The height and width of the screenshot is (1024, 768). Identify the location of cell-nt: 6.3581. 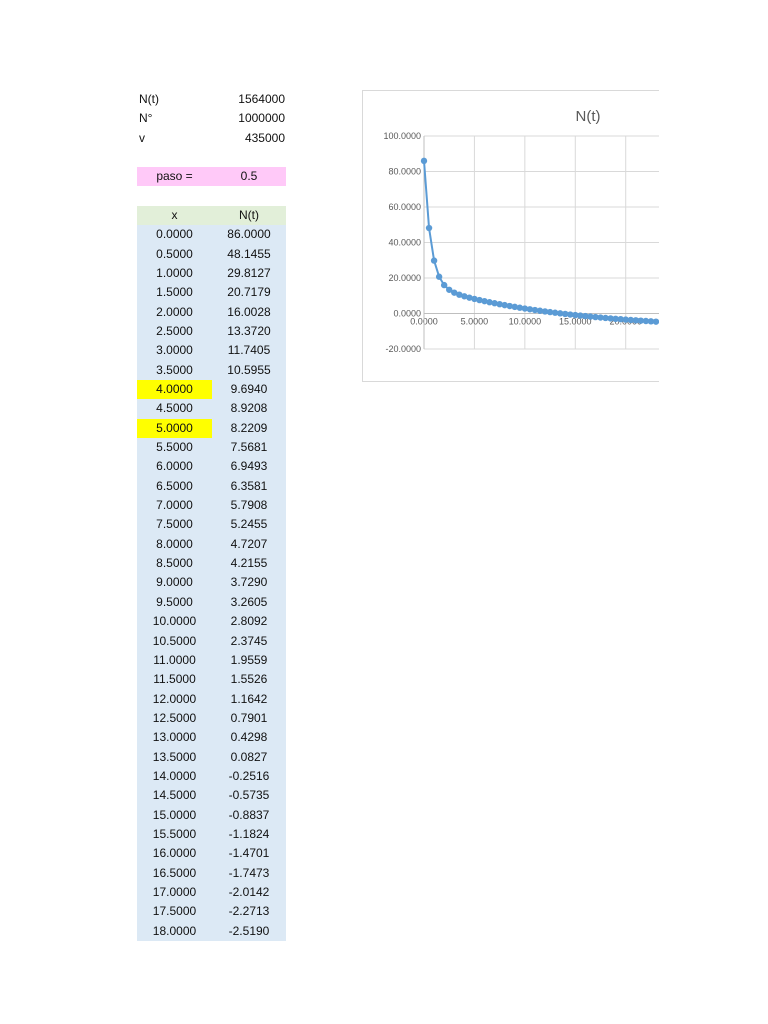
(249, 485).